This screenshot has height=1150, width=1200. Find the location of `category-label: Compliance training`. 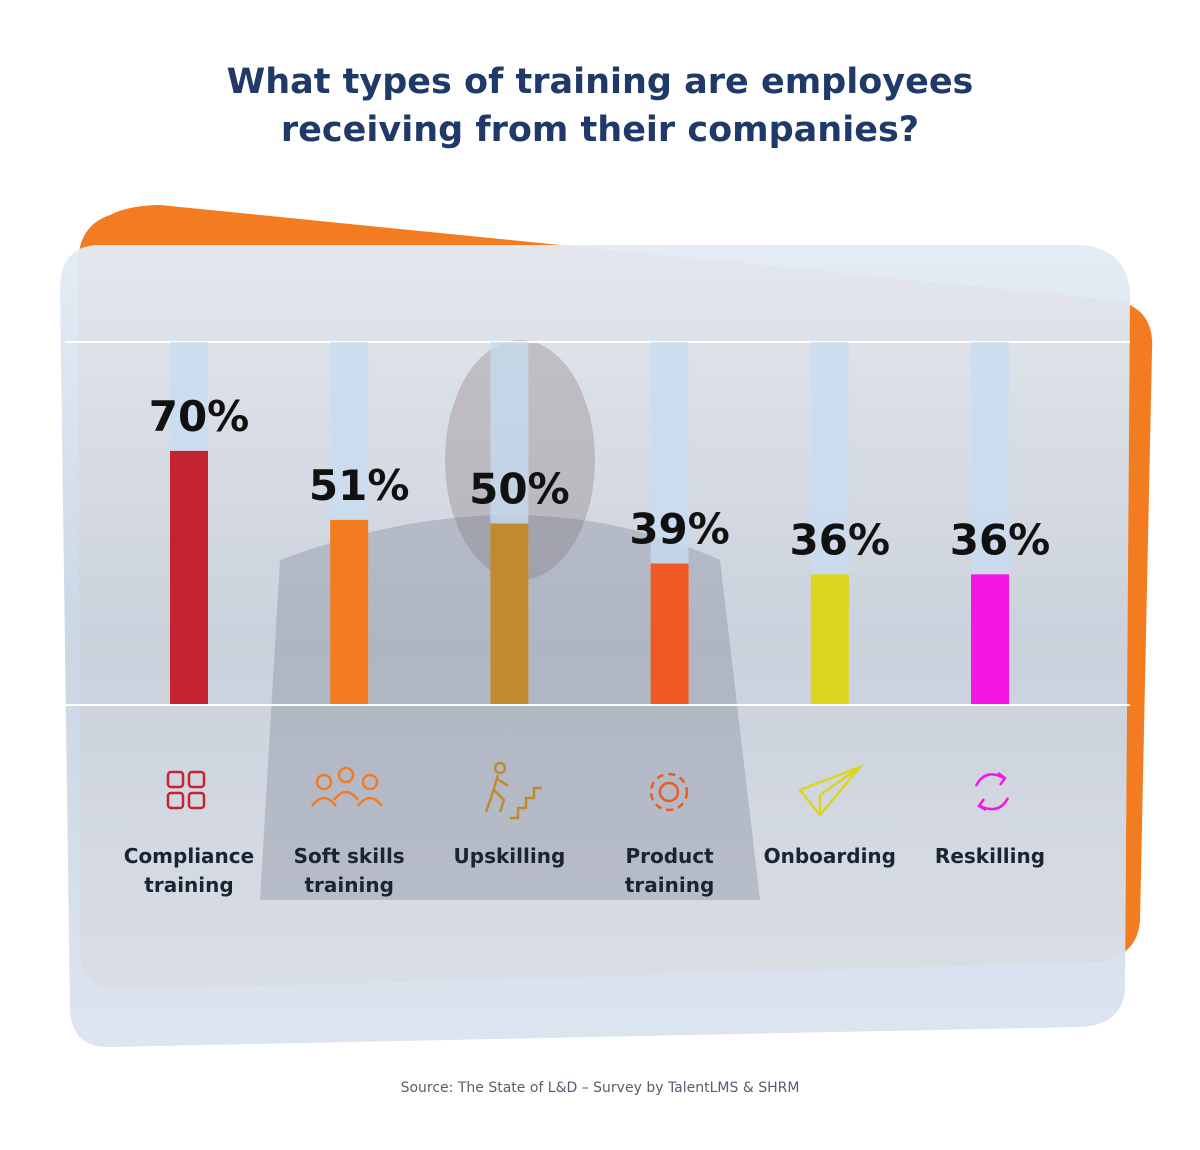

category-label: Compliance training is located at coordinates (189, 870).